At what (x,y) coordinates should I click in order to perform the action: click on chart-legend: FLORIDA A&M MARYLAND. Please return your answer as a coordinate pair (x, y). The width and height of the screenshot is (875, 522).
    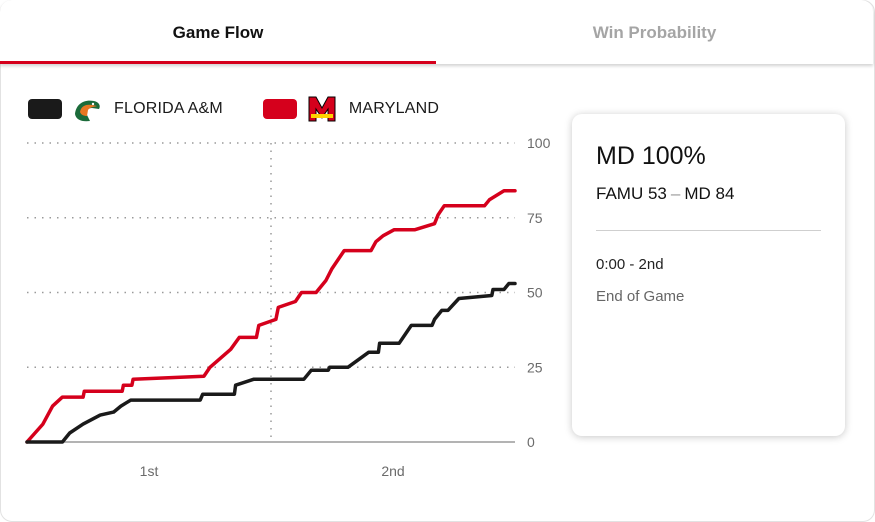
    Looking at the image, I should click on (253, 109).